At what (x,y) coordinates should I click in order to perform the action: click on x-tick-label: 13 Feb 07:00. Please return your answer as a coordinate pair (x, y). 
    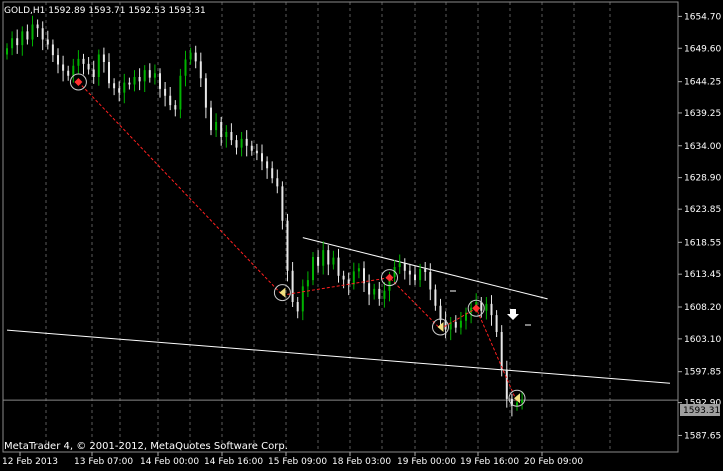
    Looking at the image, I should click on (103, 462).